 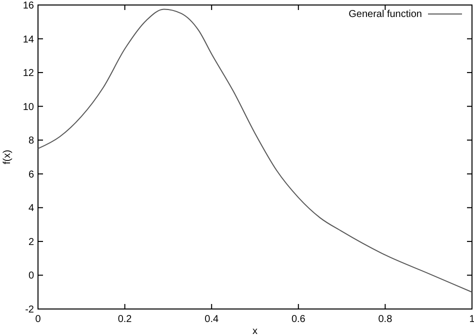 I want to click on y-tick-label: 14, so click(x=28, y=40).